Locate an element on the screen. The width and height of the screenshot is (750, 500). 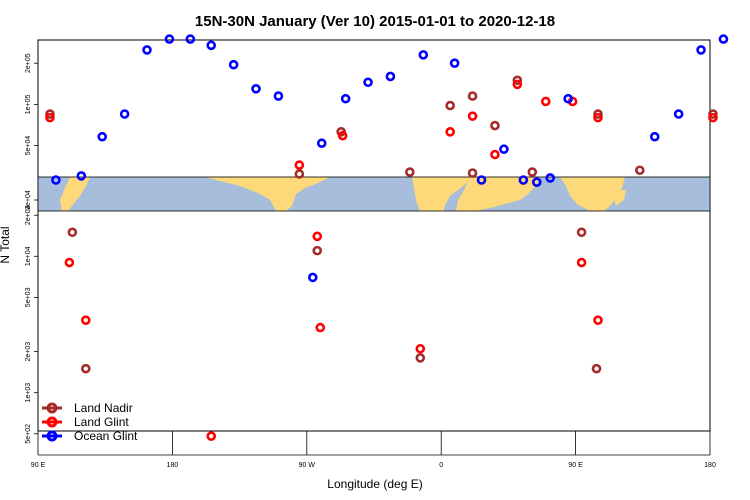
legend-label-ocean-glint: Ocean Glint is located at coordinates (106, 436).